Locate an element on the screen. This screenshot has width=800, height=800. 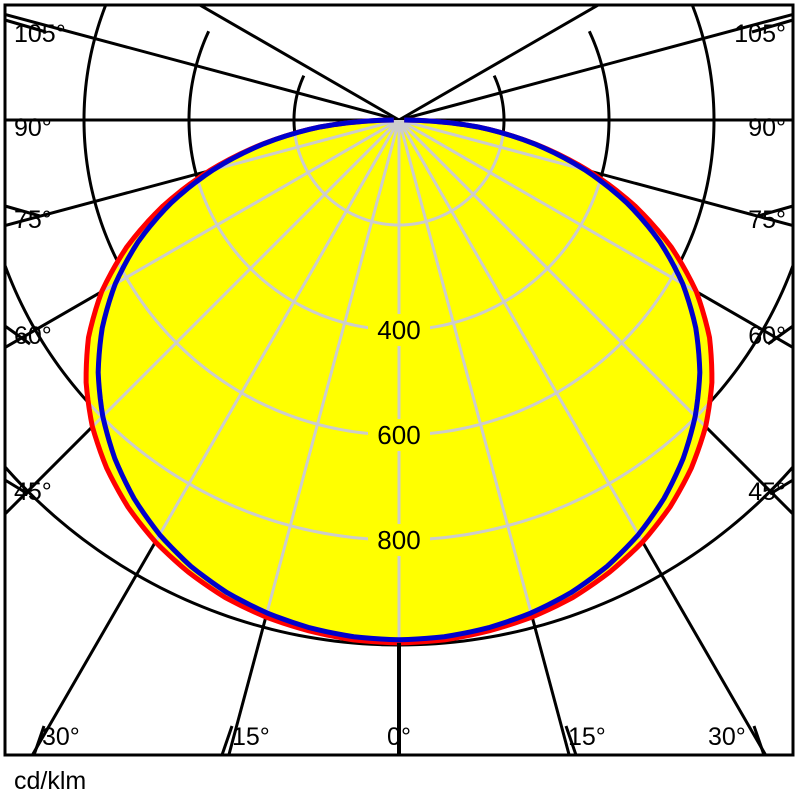
radial-value-labels: 400 600 800 is located at coordinates (399, 435).